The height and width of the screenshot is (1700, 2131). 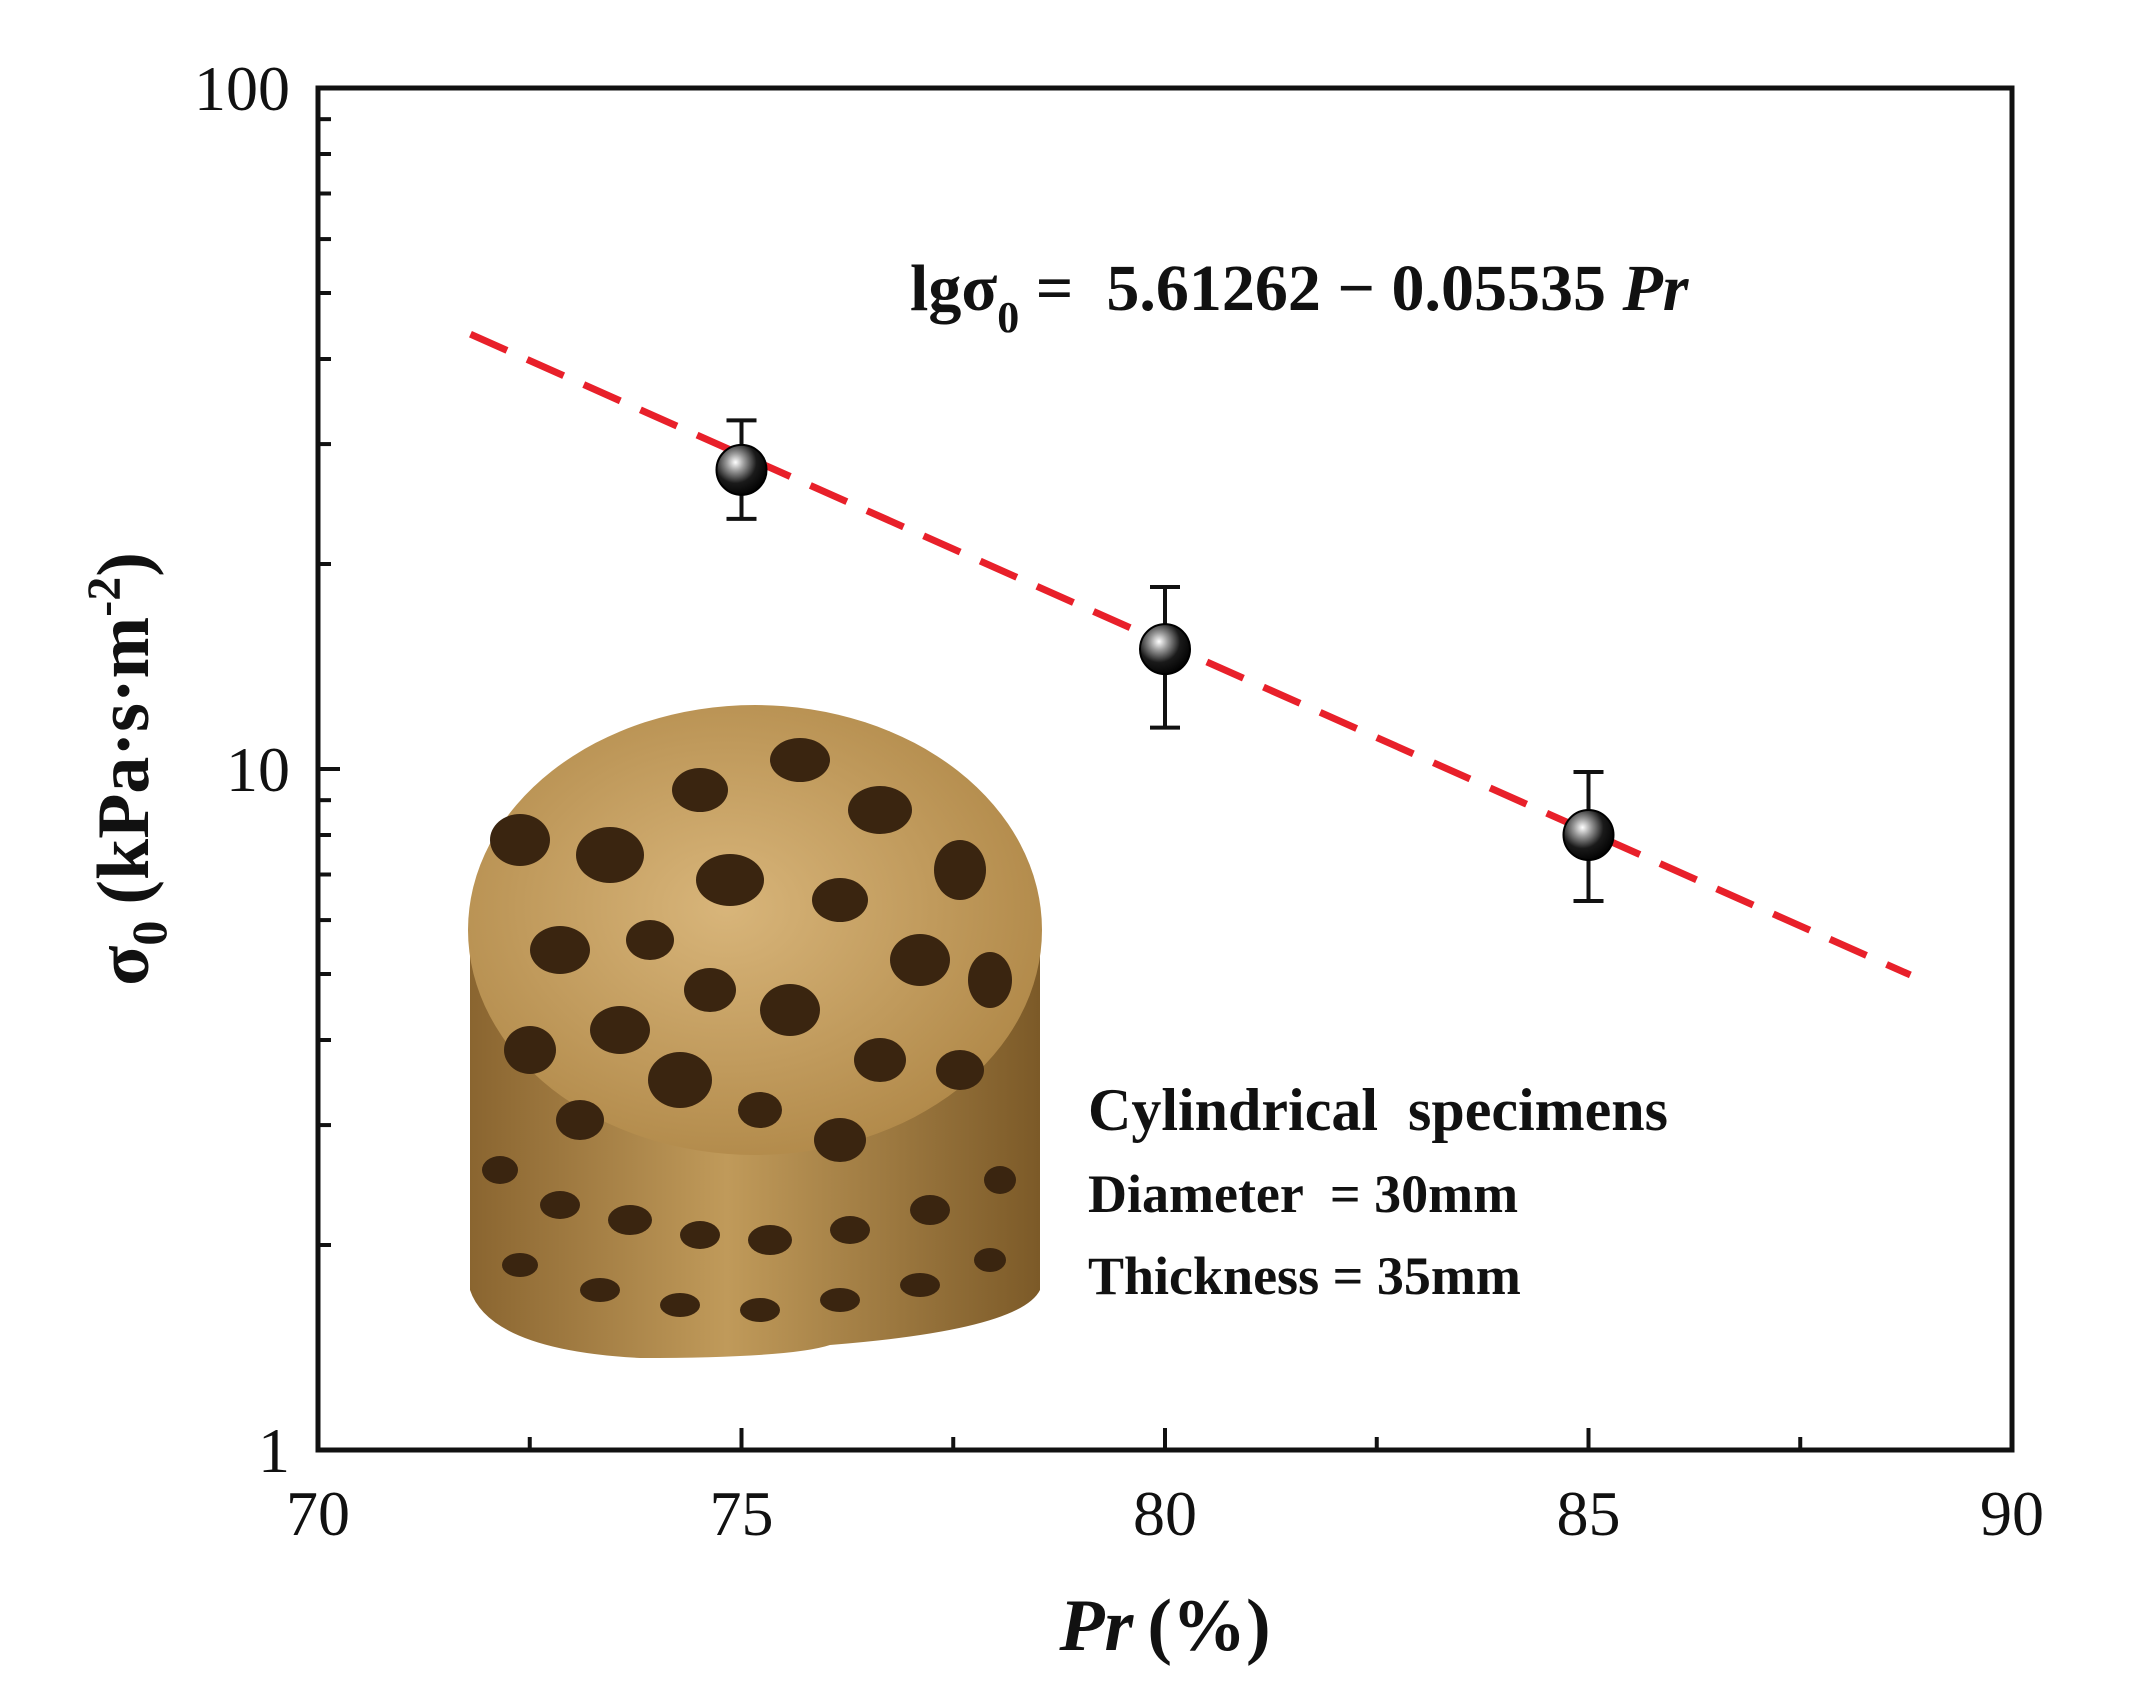 What do you see at coordinates (755, 1031) in the screenshot?
I see `specimen-photo` at bounding box center [755, 1031].